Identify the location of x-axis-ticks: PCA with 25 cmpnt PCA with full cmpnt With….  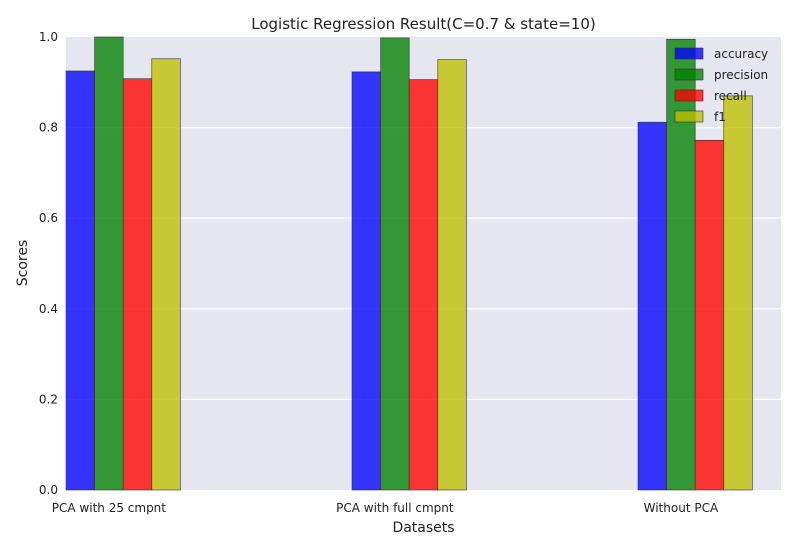
(385, 508).